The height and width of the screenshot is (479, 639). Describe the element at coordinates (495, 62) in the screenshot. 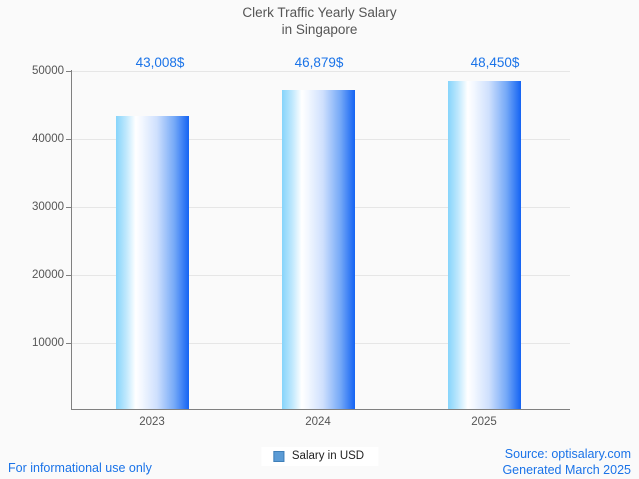

I see `bar-value-label-2025: 48,450$` at that location.